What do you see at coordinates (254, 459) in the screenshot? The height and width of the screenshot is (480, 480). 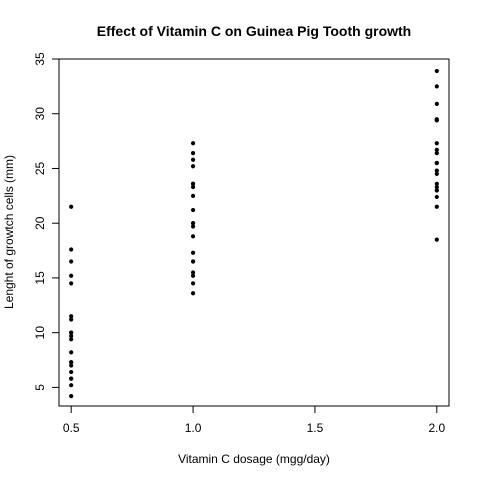 I see `x-axis-label: Vitamin C dosage (mgg/day)` at bounding box center [254, 459].